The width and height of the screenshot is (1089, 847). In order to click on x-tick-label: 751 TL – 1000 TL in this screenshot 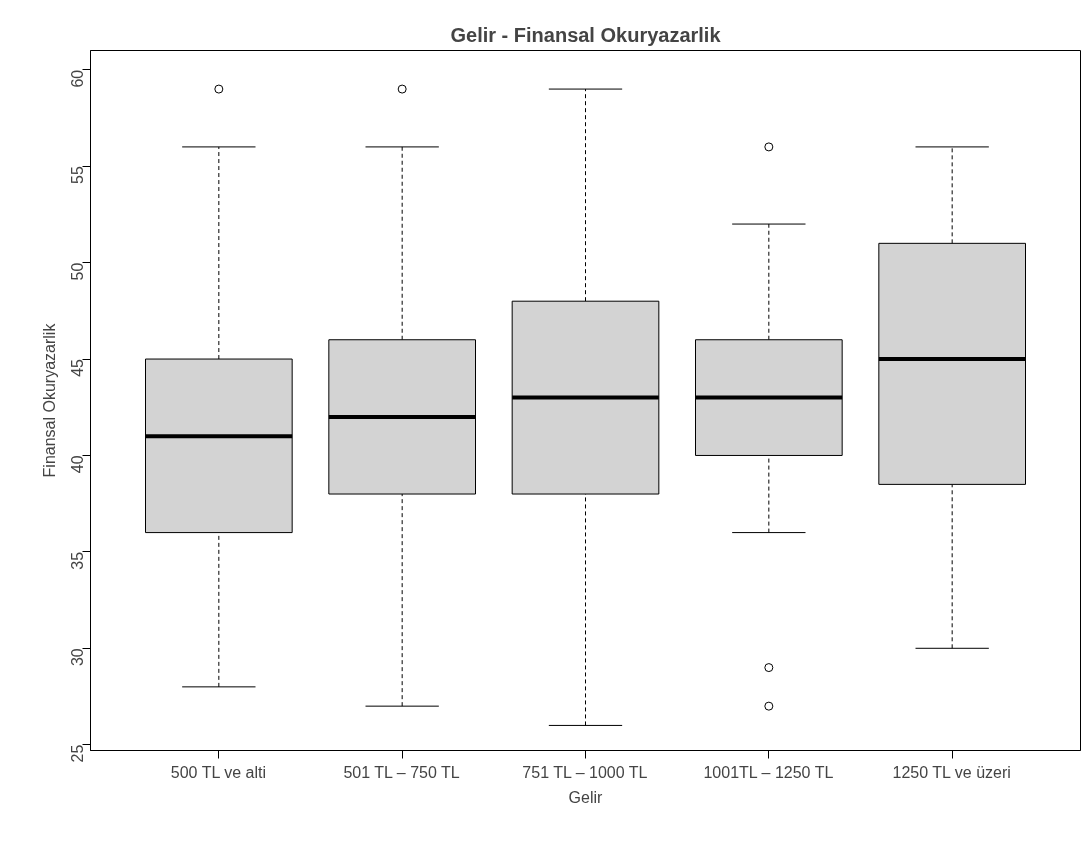, I will do `click(585, 772)`.